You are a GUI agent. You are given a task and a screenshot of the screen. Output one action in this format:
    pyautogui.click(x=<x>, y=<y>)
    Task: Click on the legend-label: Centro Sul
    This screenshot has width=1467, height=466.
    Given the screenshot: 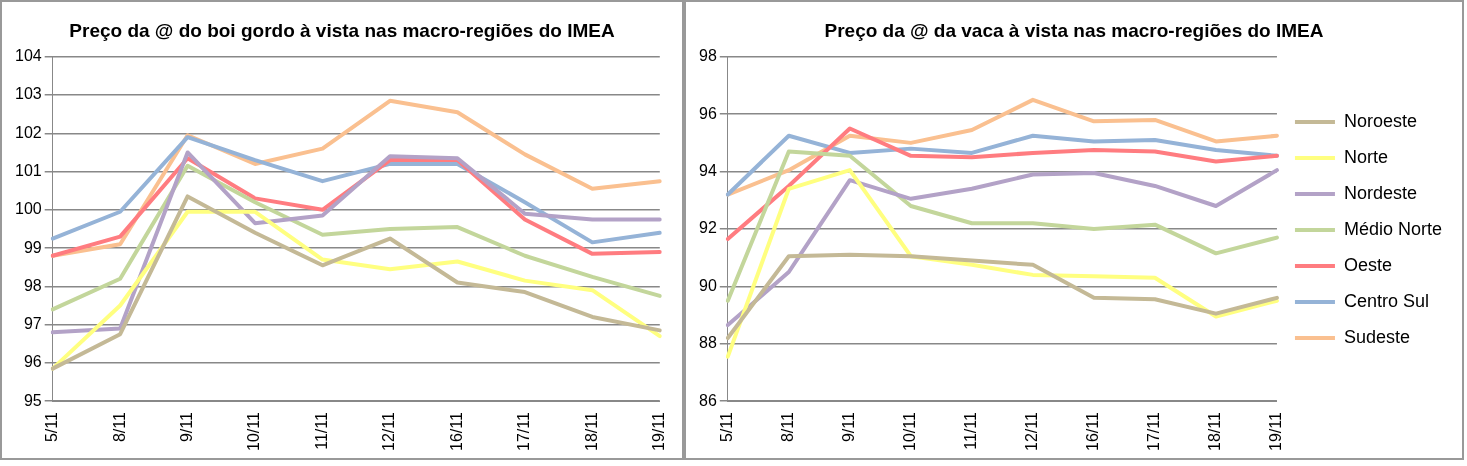 What is the action you would take?
    pyautogui.click(x=1386, y=300)
    